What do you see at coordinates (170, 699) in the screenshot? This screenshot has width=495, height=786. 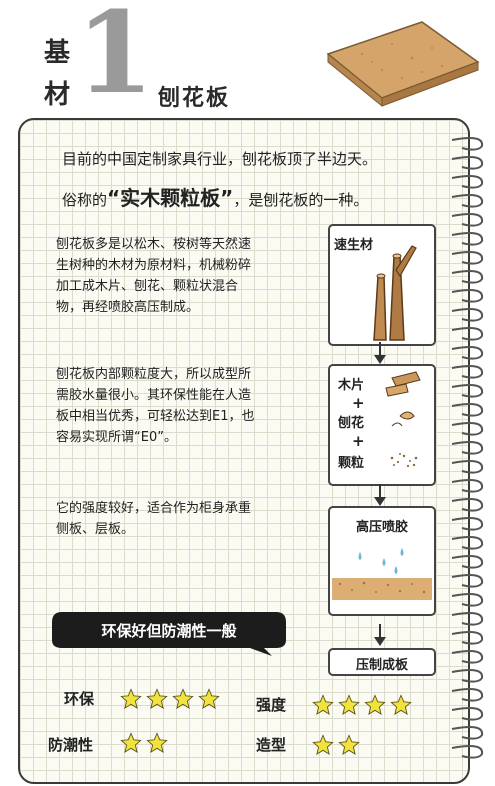 I see `rating-stars-eco` at bounding box center [170, 699].